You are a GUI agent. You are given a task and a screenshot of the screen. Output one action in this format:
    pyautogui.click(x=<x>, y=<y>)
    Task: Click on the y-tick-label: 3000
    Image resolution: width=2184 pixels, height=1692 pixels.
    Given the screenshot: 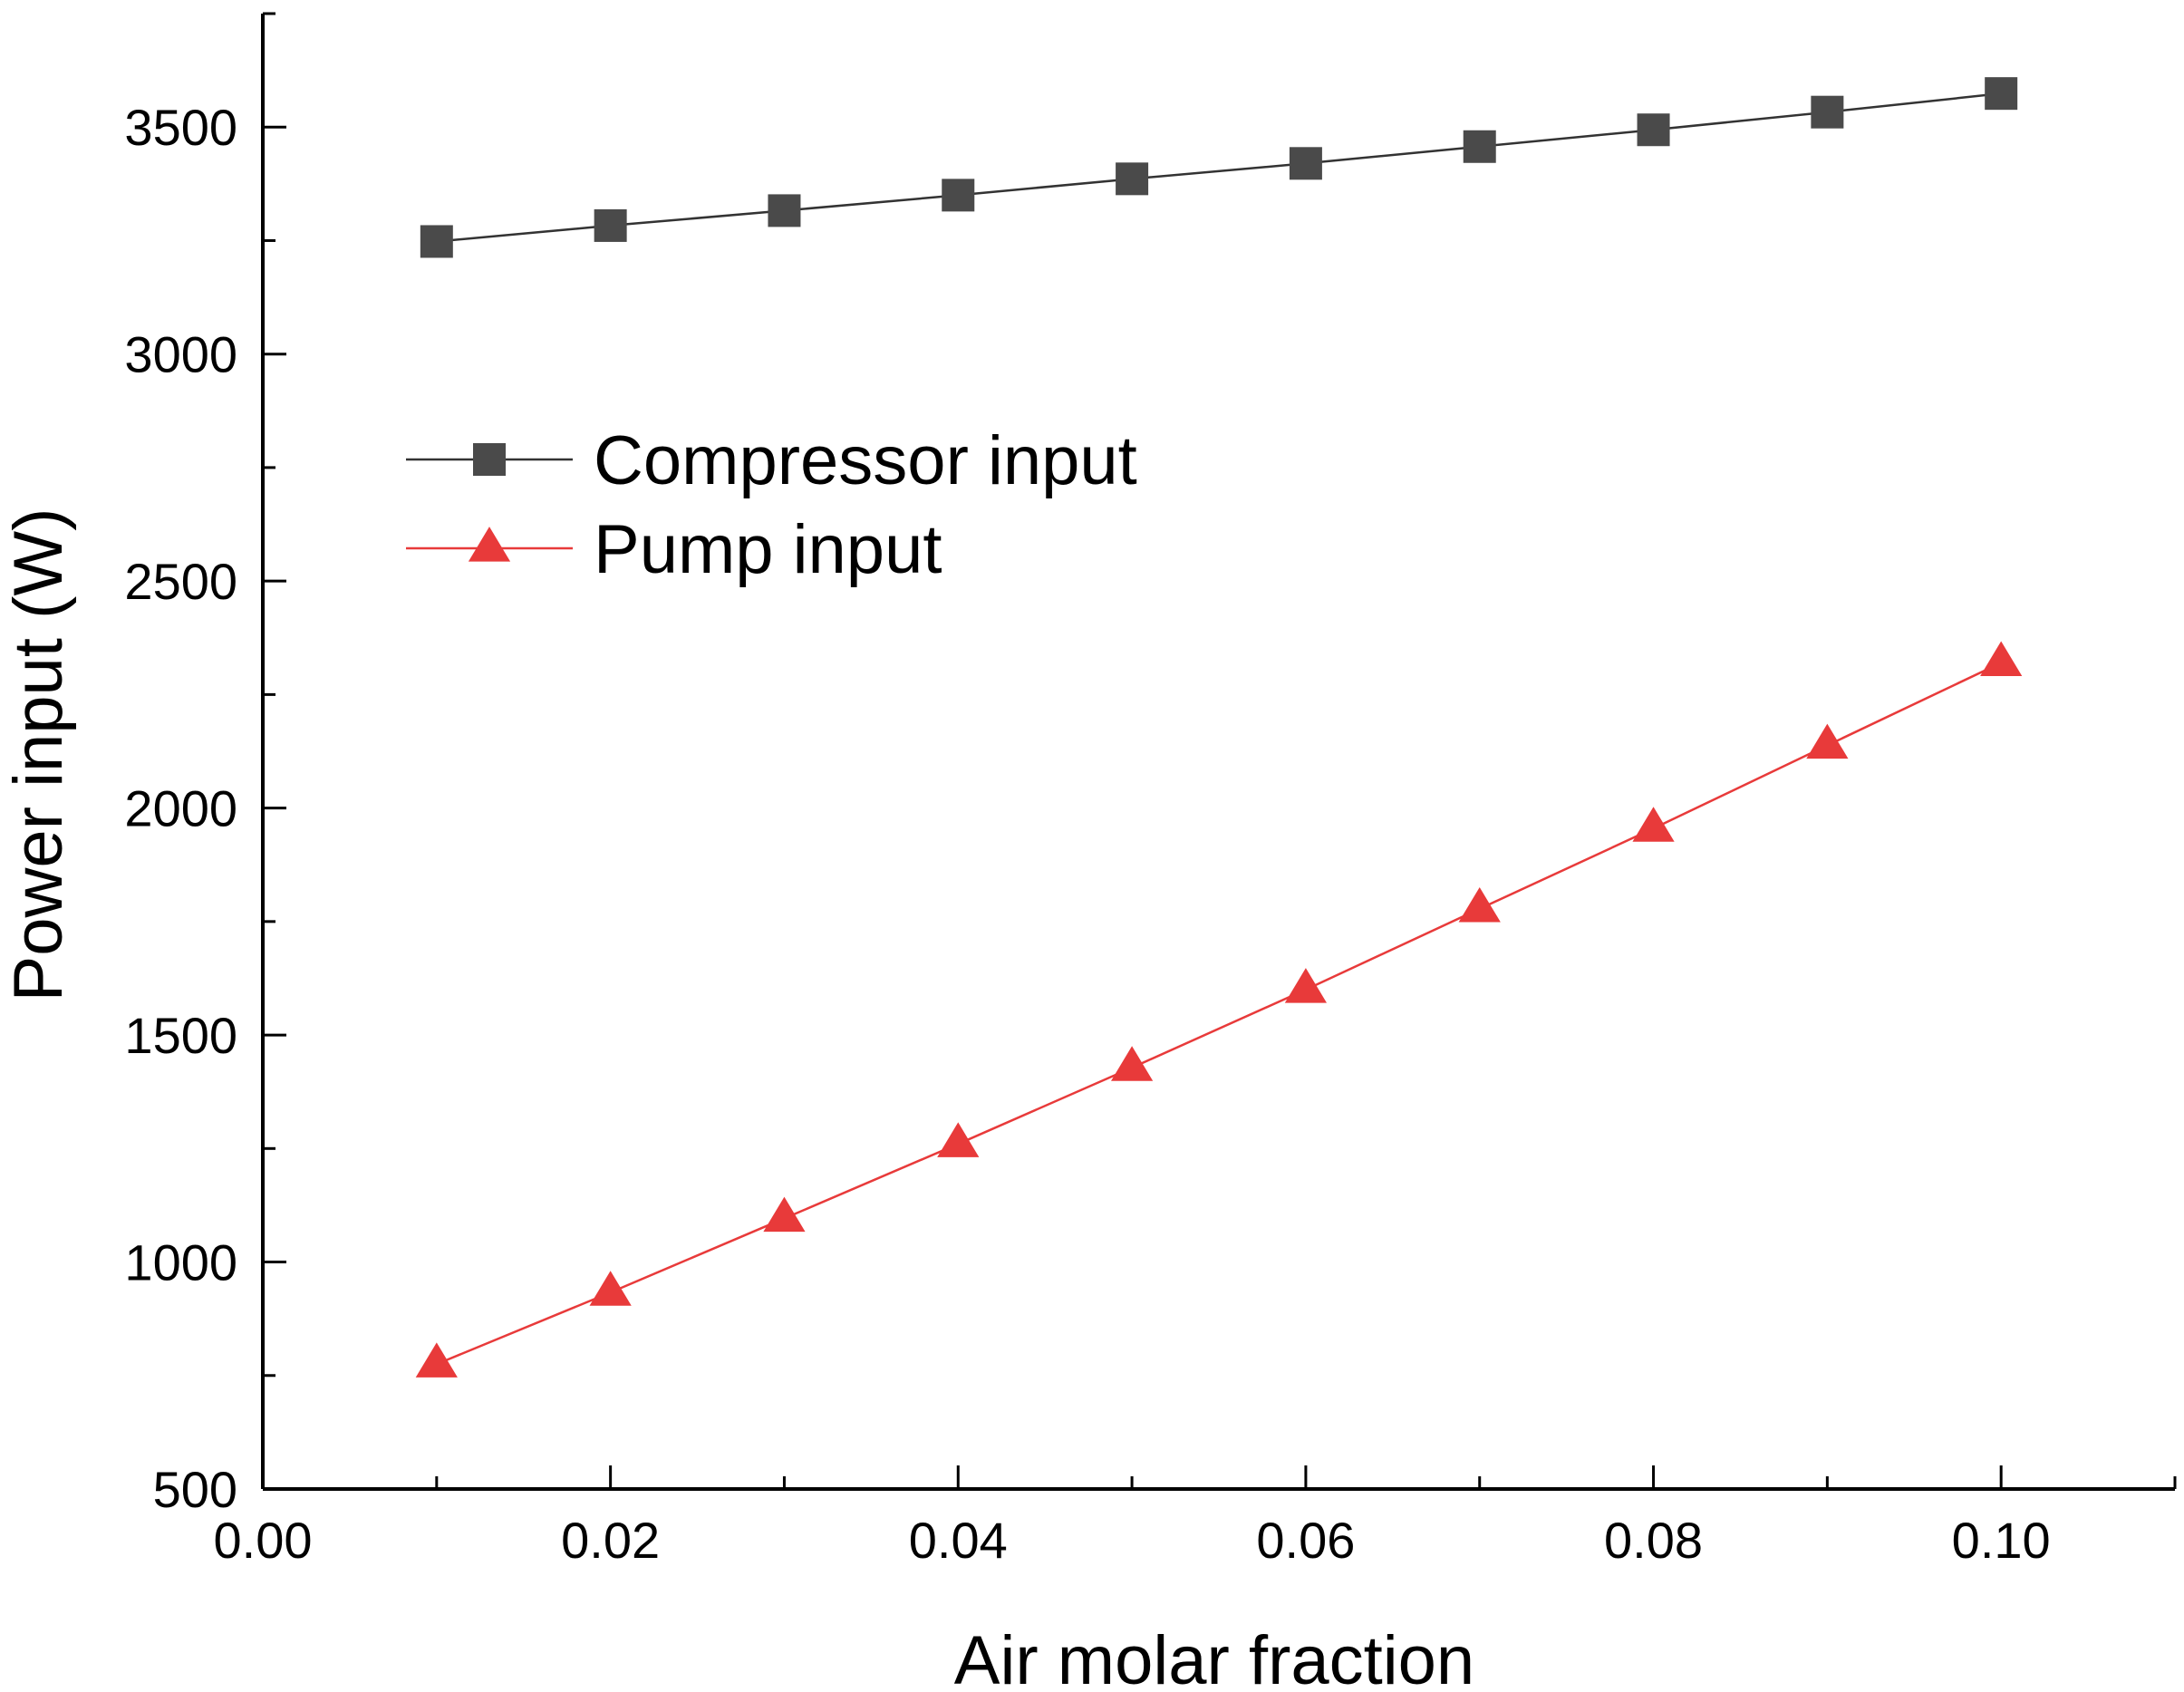 What is the action you would take?
    pyautogui.click(x=181, y=354)
    